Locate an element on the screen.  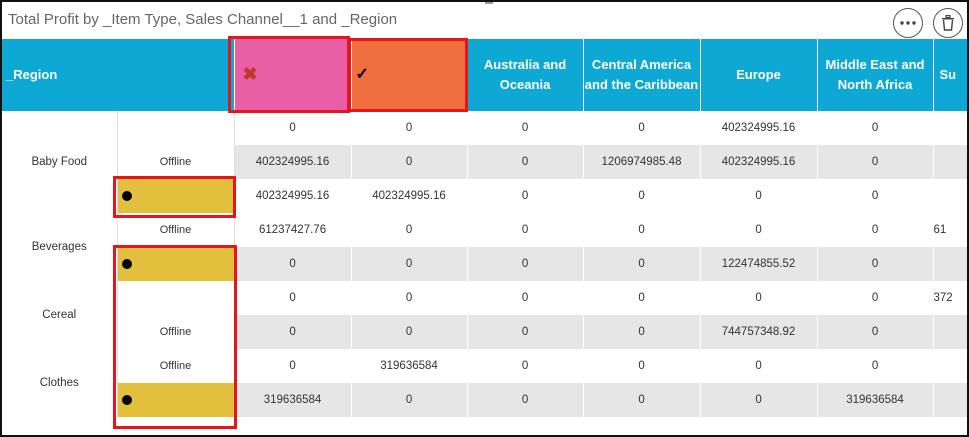
table-row: 0 0 0 0 122474855.52 0 is located at coordinates (484, 264).